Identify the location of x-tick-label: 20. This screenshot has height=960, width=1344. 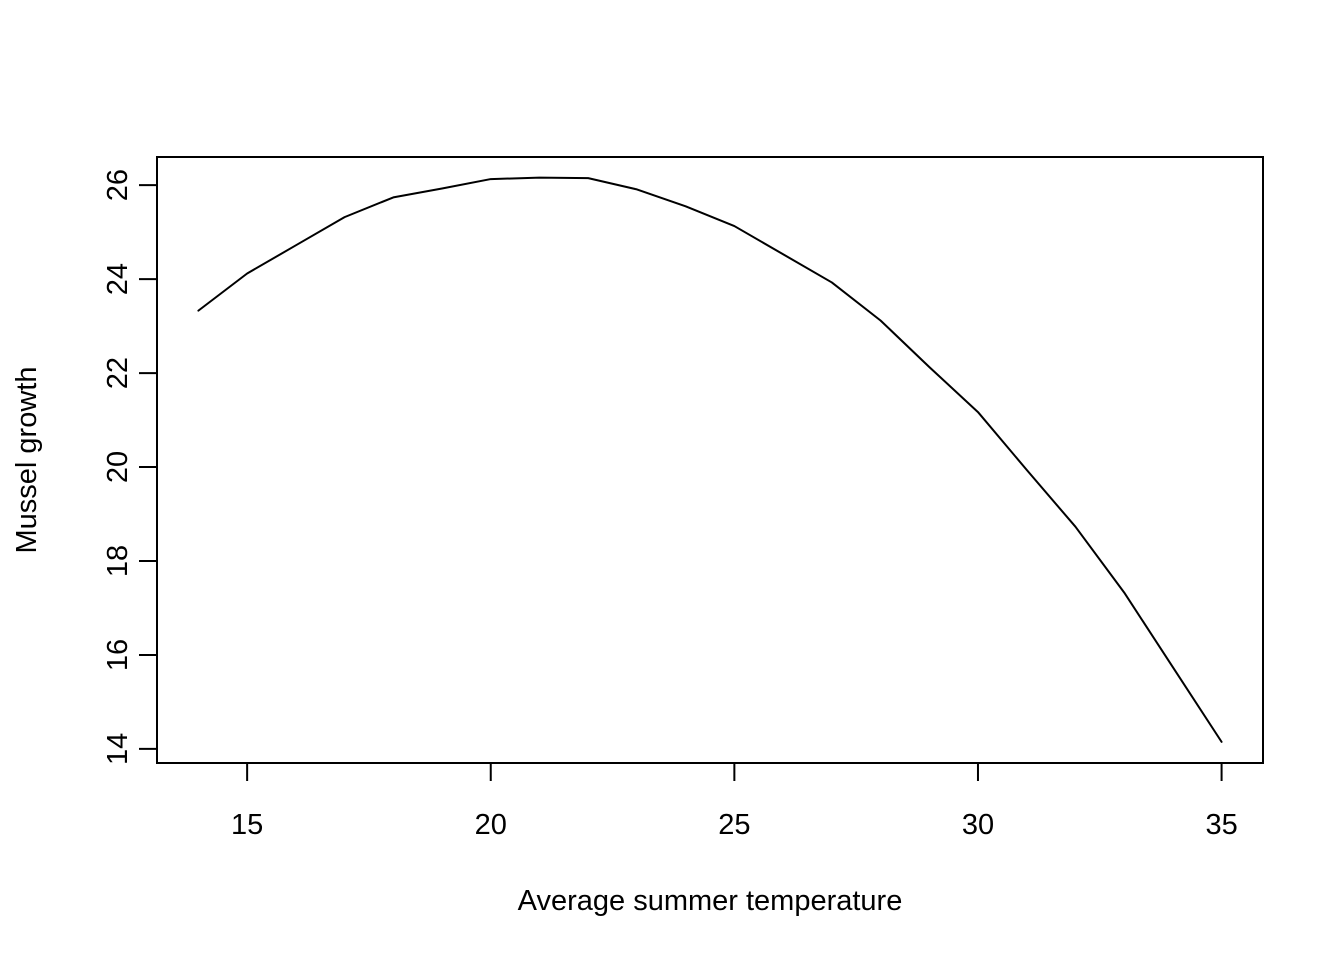
(491, 825).